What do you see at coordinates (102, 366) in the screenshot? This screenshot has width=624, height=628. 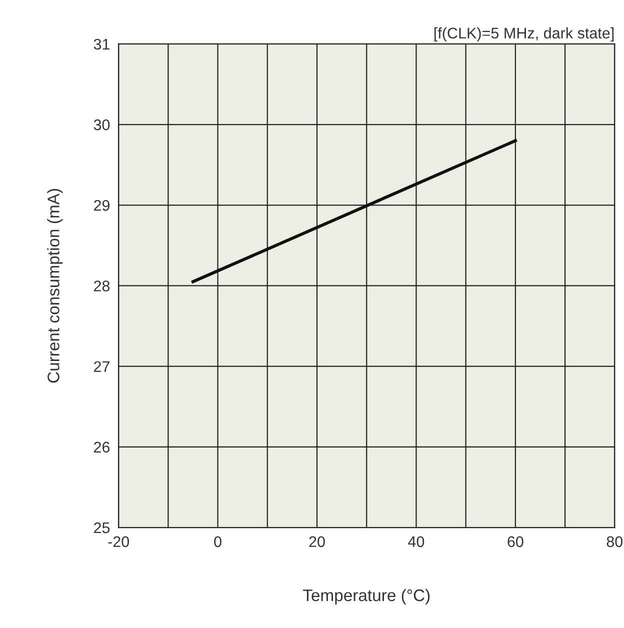 I see `y-tick-label: 27` at bounding box center [102, 366].